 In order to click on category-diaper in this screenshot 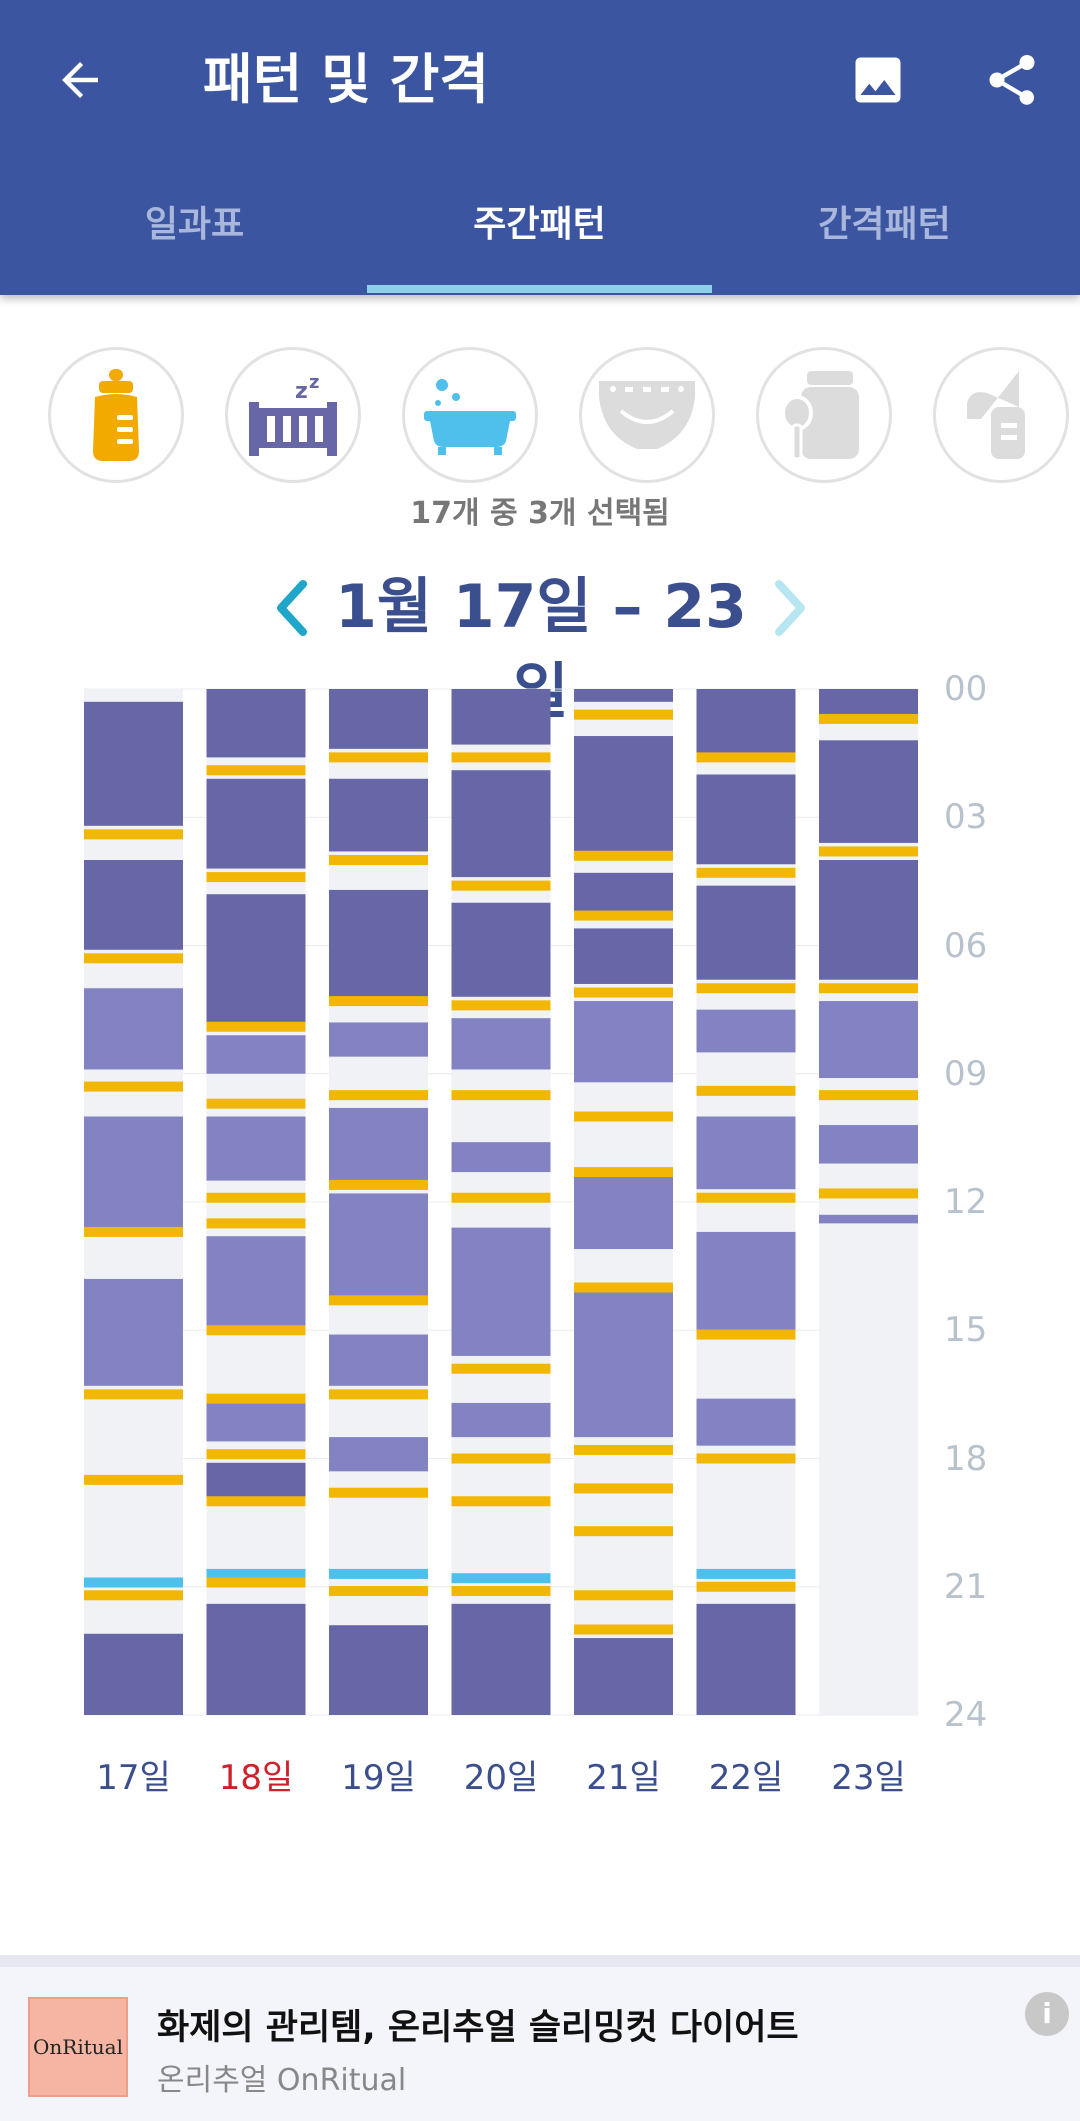, I will do `click(647, 415)`.